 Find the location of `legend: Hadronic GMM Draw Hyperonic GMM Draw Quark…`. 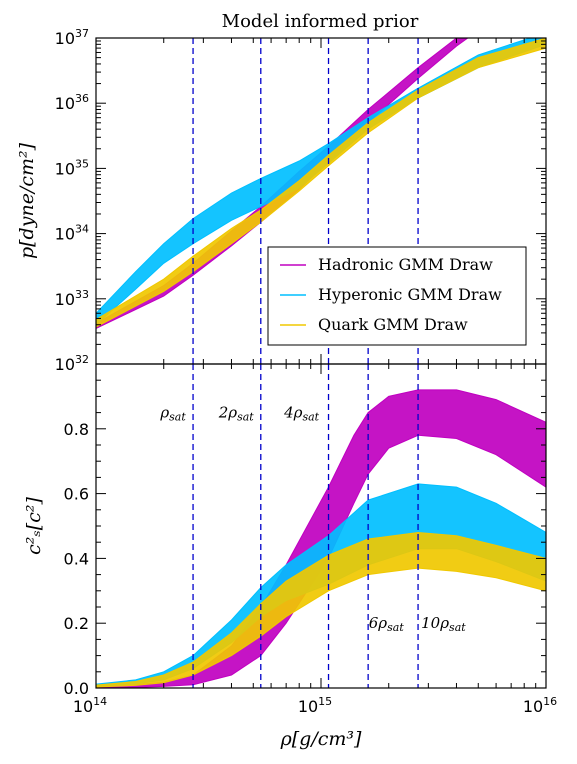

legend: Hadronic GMM Draw Hyperonic GMM Draw Quark… is located at coordinates (397, 296).